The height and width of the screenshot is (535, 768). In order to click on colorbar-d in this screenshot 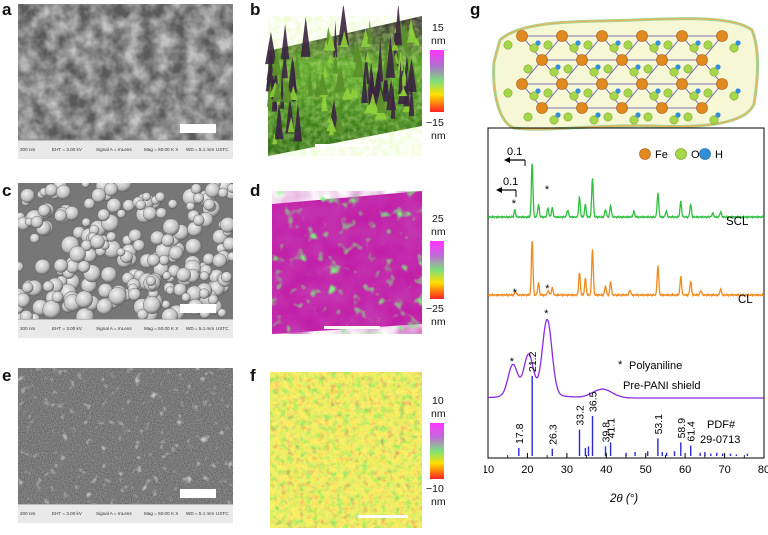, I will do `click(437, 270)`.